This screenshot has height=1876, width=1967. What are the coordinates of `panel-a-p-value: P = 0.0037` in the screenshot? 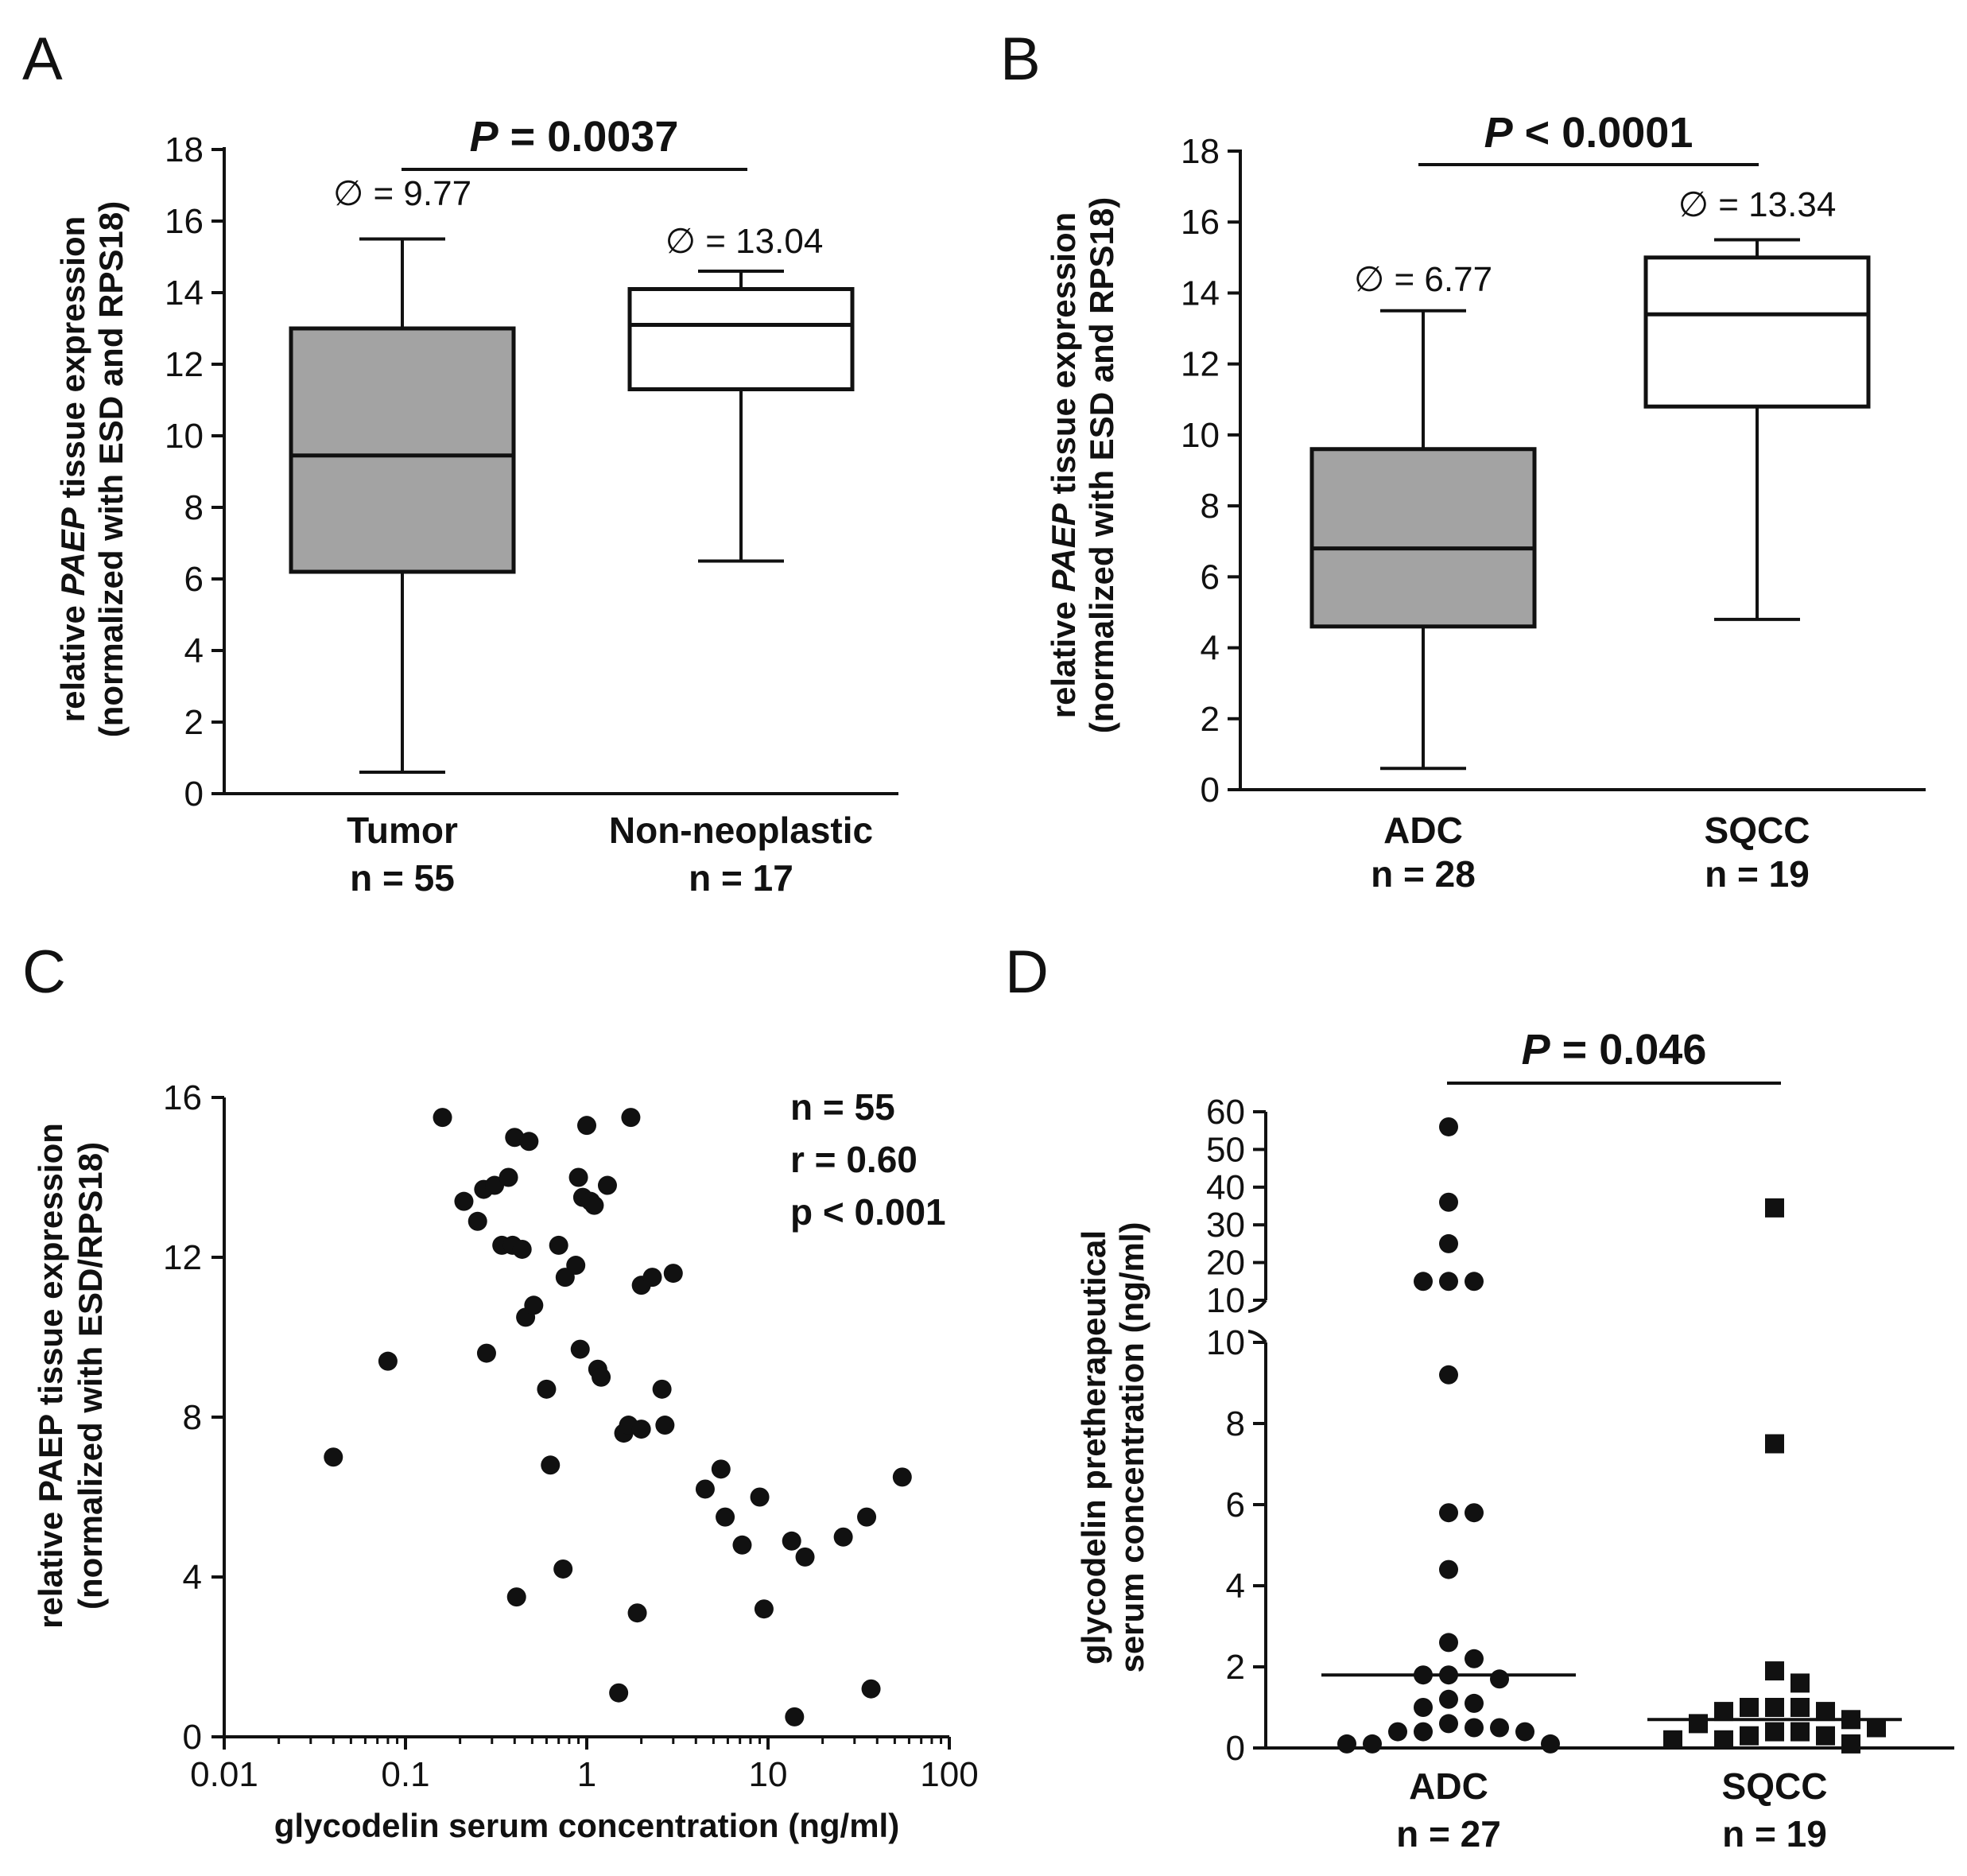 It's located at (574, 137).